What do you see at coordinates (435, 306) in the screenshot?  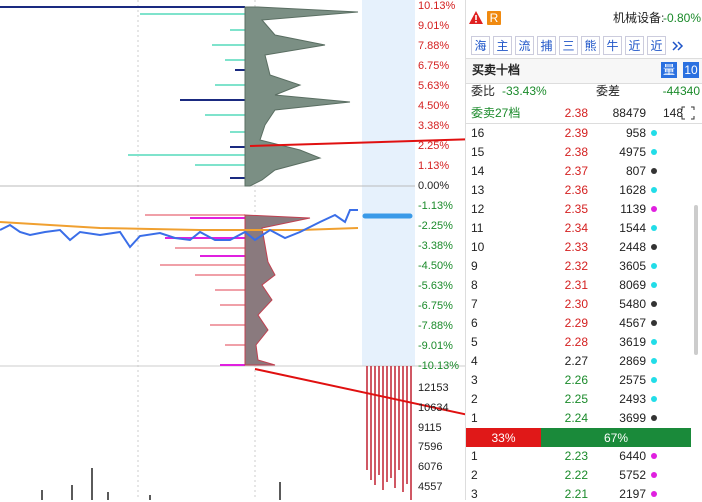 I see `price-axis-label: -6.75%` at bounding box center [435, 306].